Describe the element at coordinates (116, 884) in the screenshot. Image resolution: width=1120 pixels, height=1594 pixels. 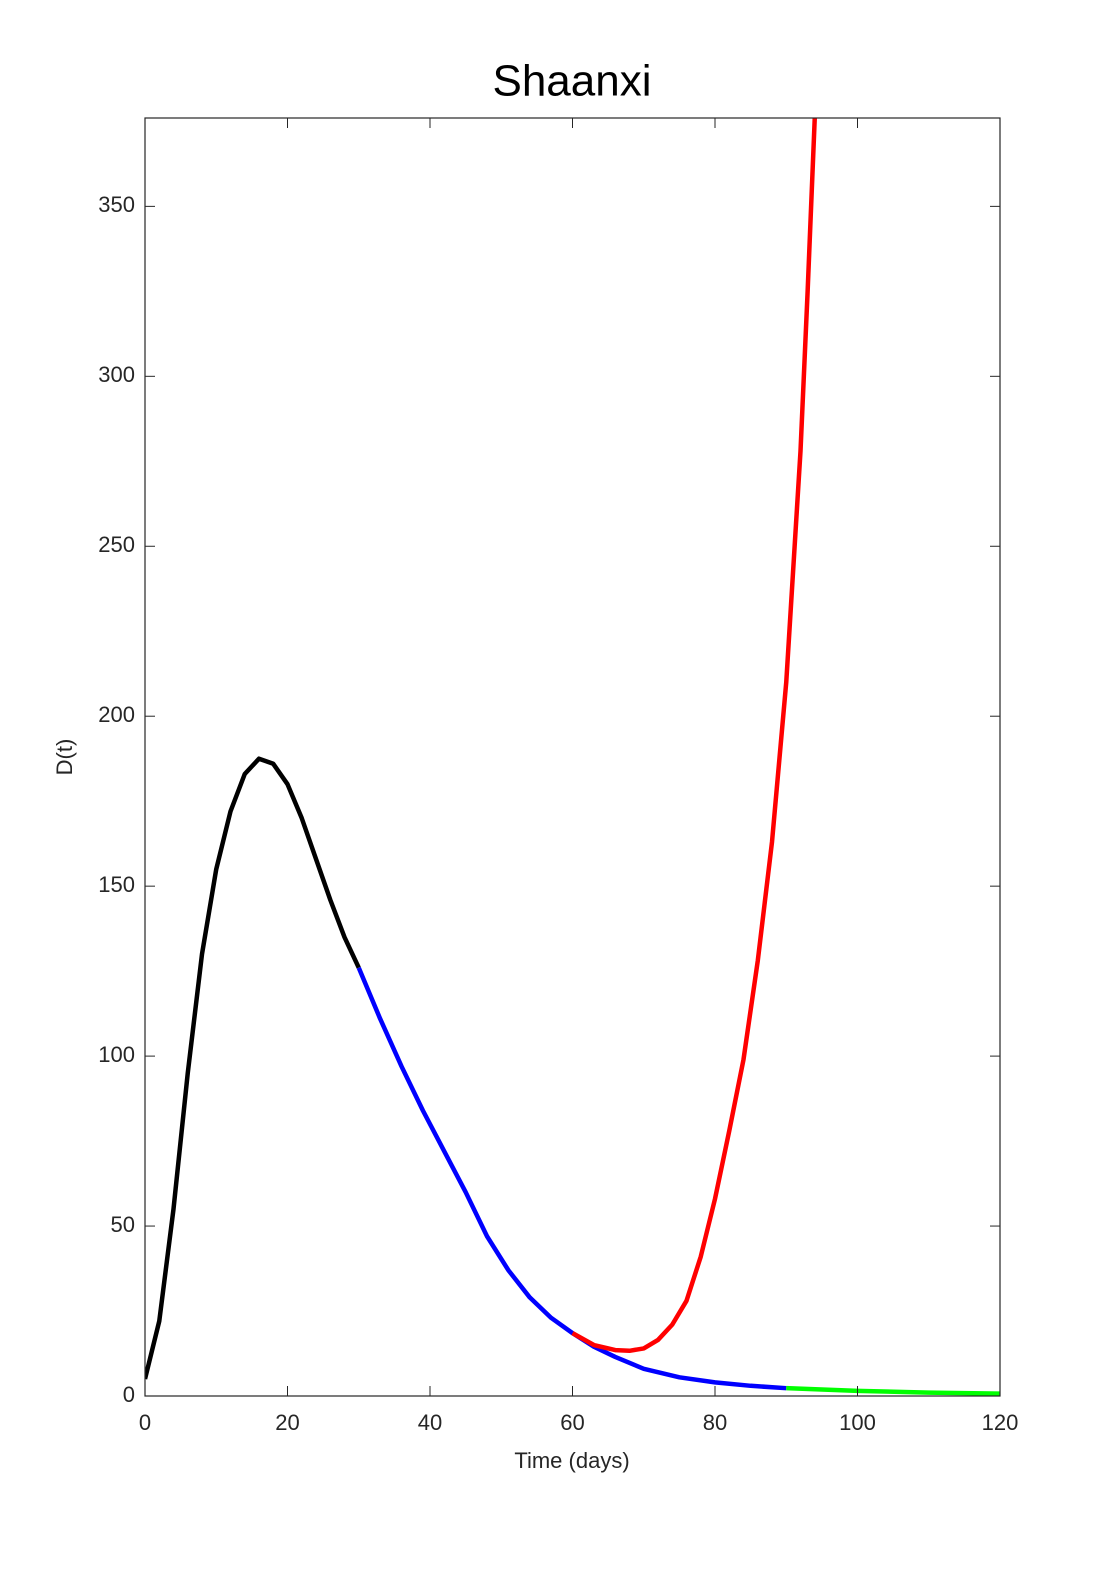
I see `y-tick-label: 150` at that location.